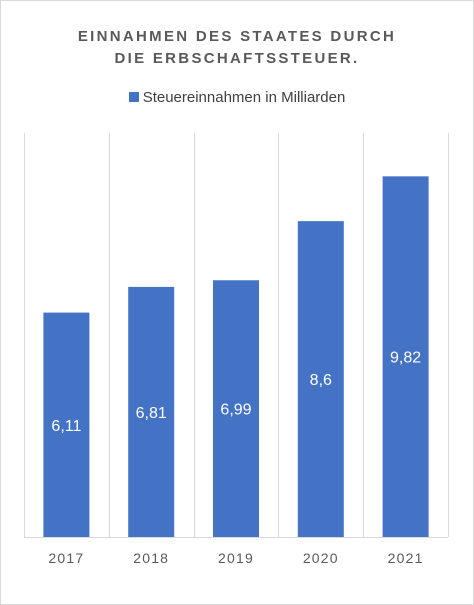  I want to click on data-label-2017: 6,11, so click(66, 426).